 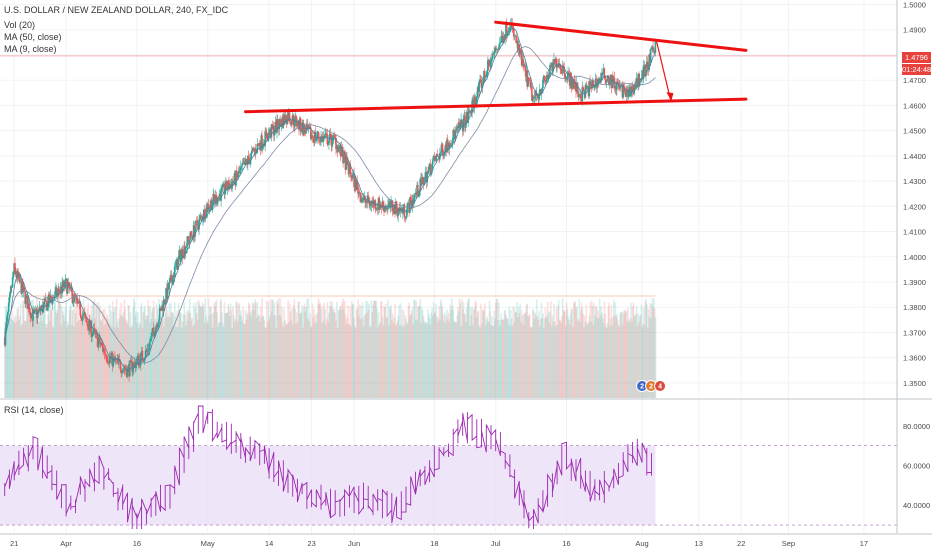 What do you see at coordinates (33, 37) in the screenshot?
I see `indicator-ma-slow: MA (50, close)` at bounding box center [33, 37].